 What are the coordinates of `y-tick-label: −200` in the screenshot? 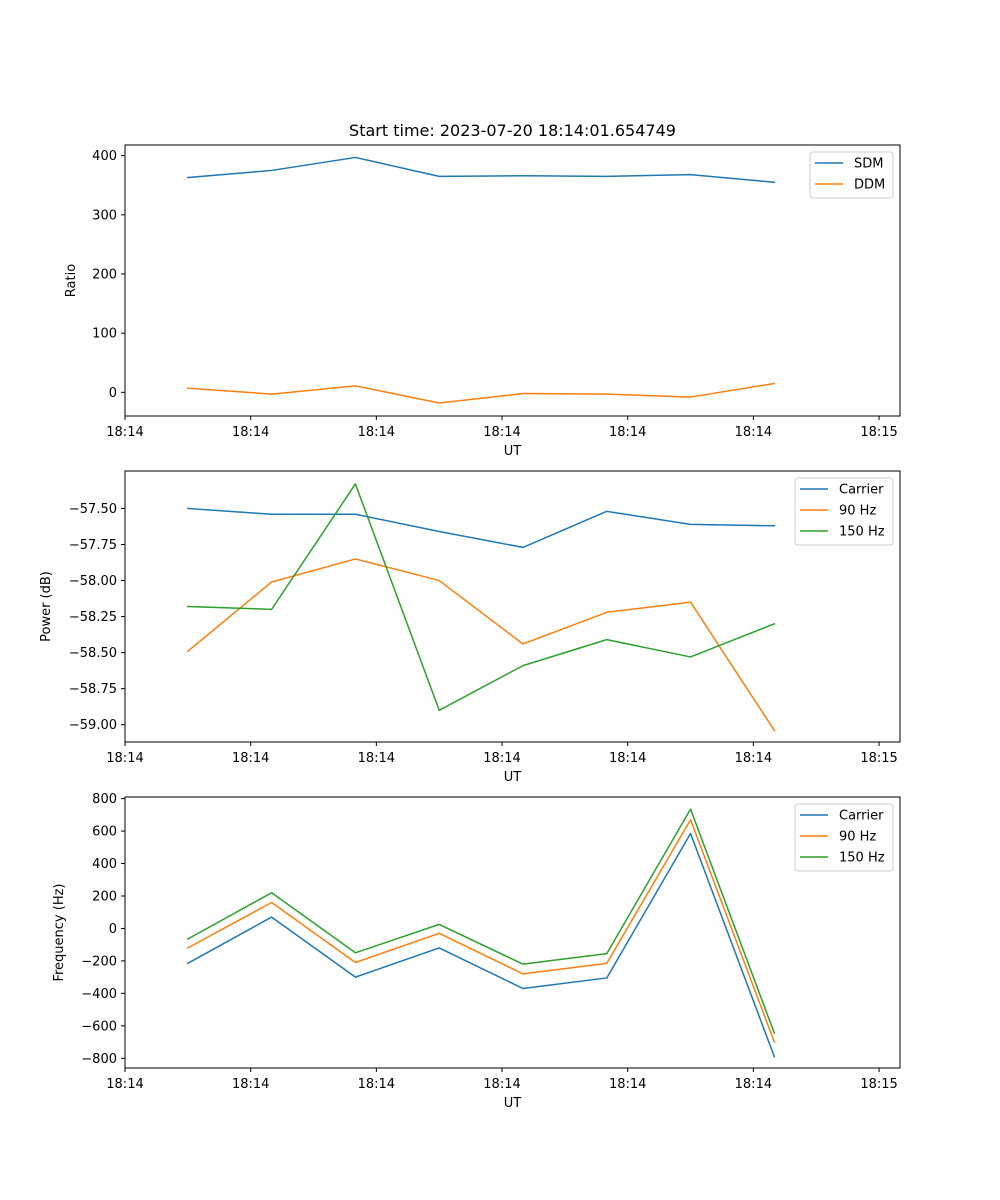 It's located at (99, 961).